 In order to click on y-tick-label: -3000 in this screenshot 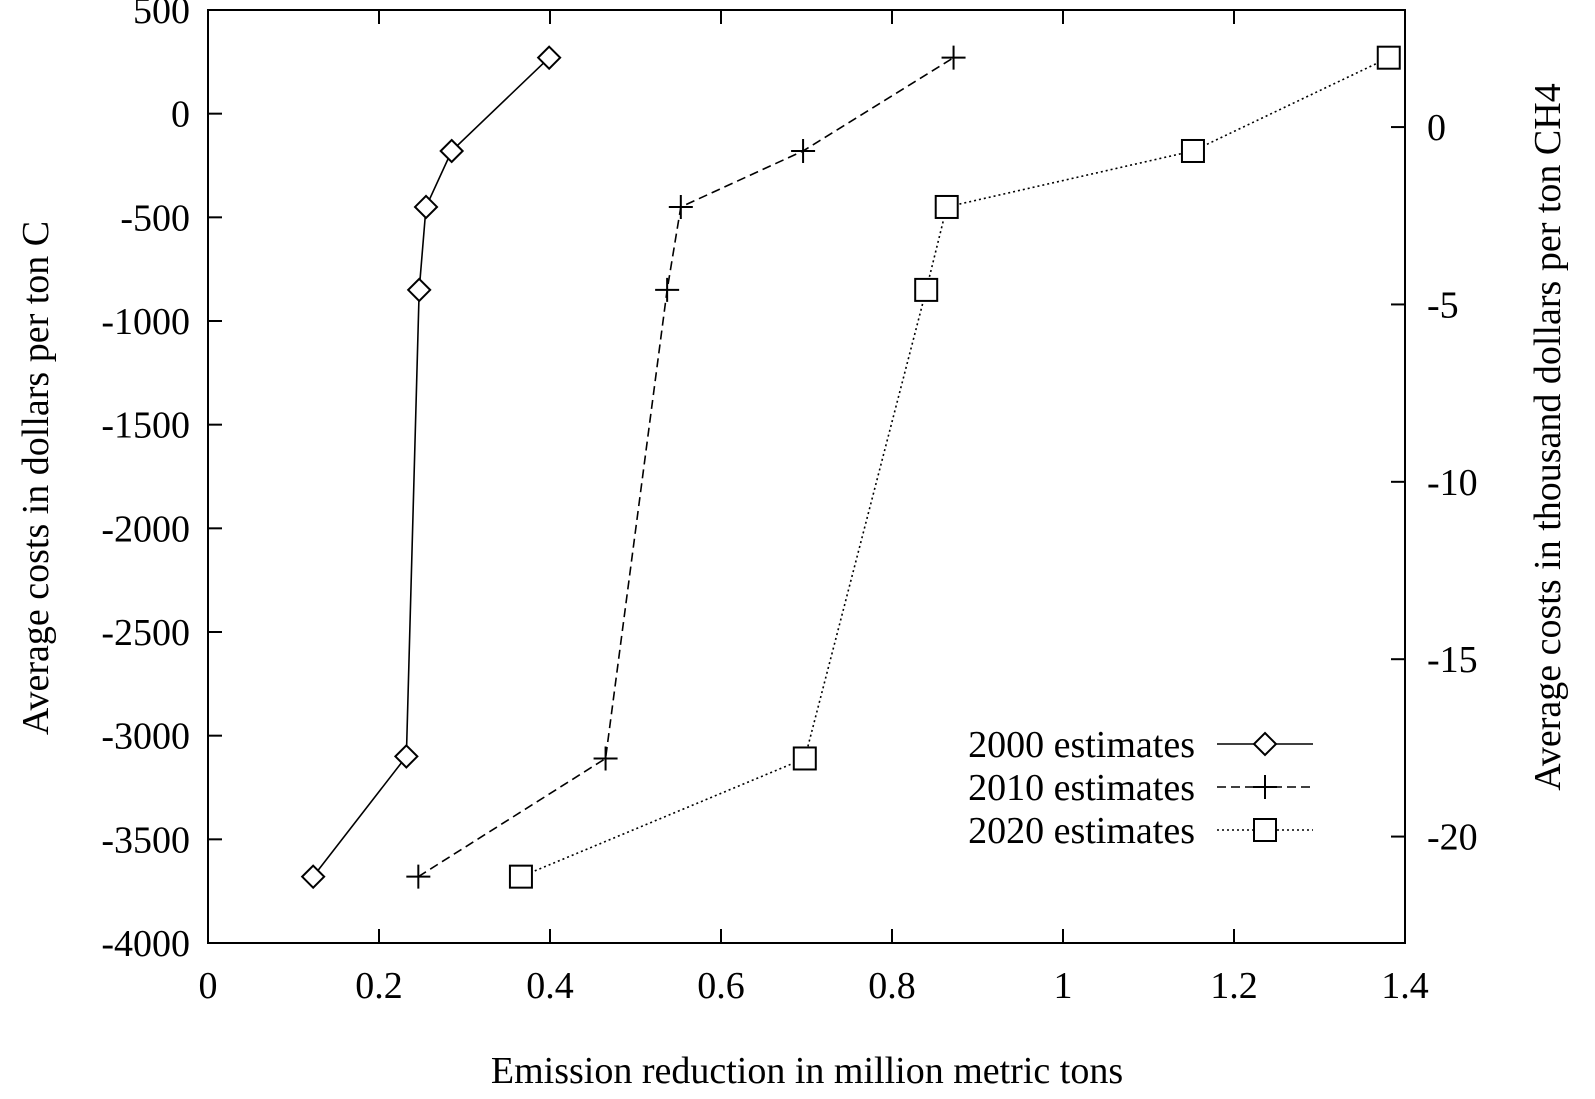, I will do `click(145, 737)`.